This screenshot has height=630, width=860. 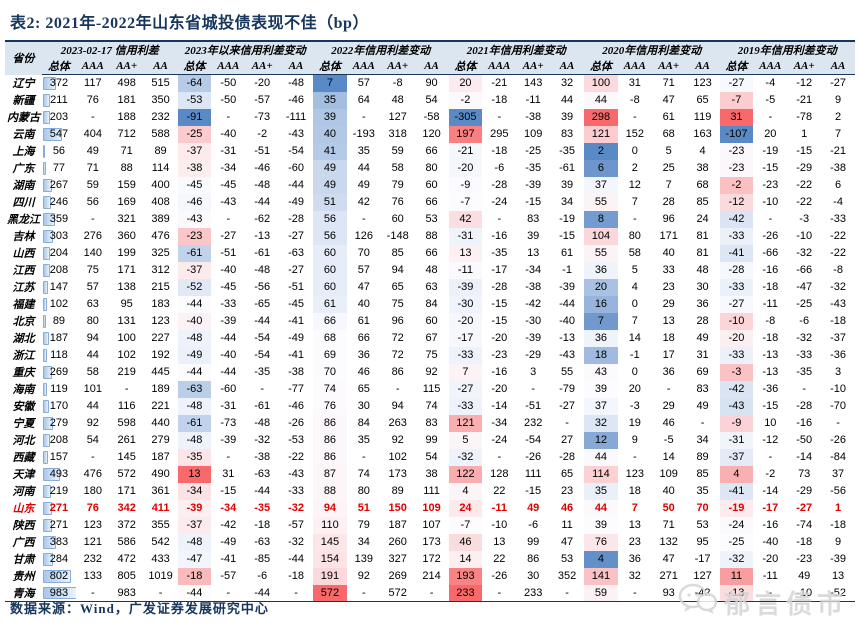 What do you see at coordinates (46, 457) in the screenshot?
I see `spread-data-bar` at bounding box center [46, 457].